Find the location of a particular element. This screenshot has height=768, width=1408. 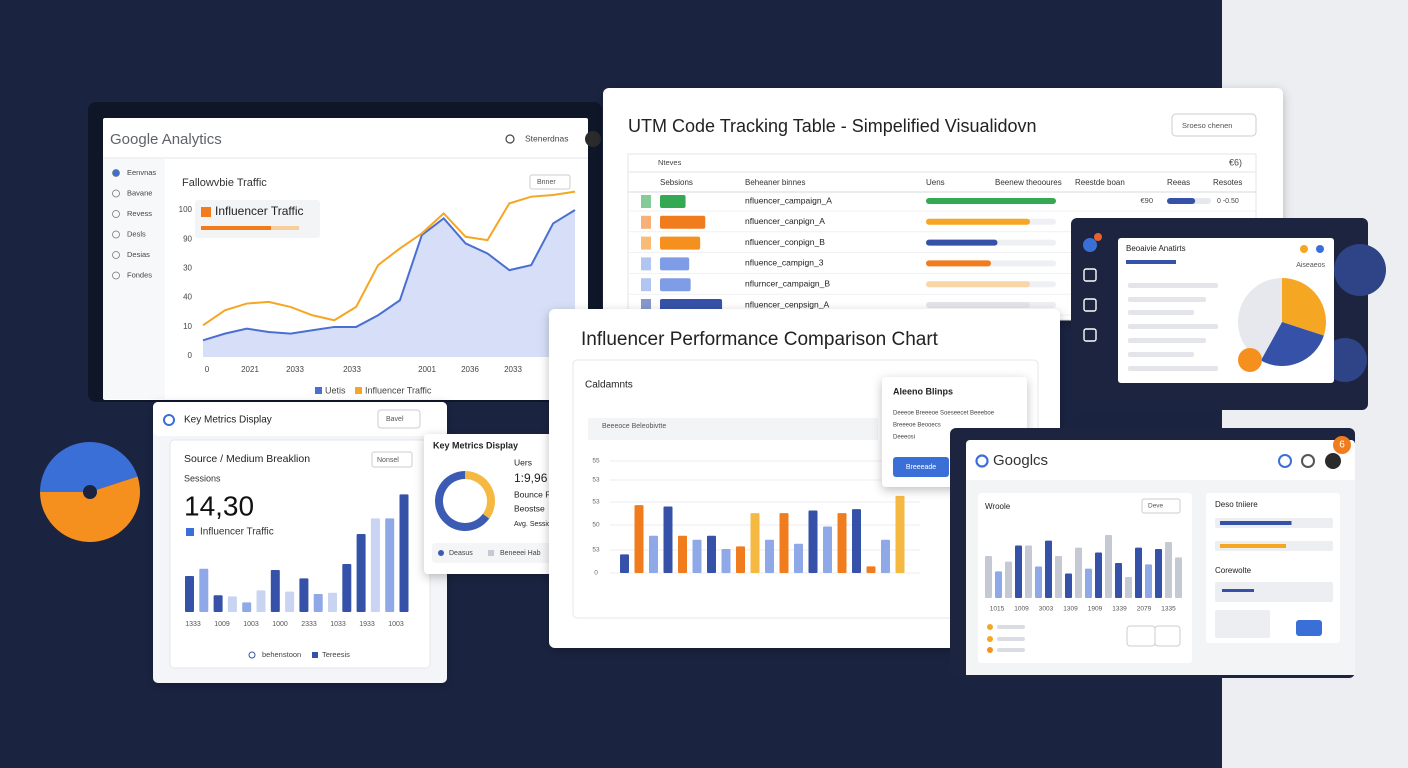

kpi-item: Uers is located at coordinates (523, 462).